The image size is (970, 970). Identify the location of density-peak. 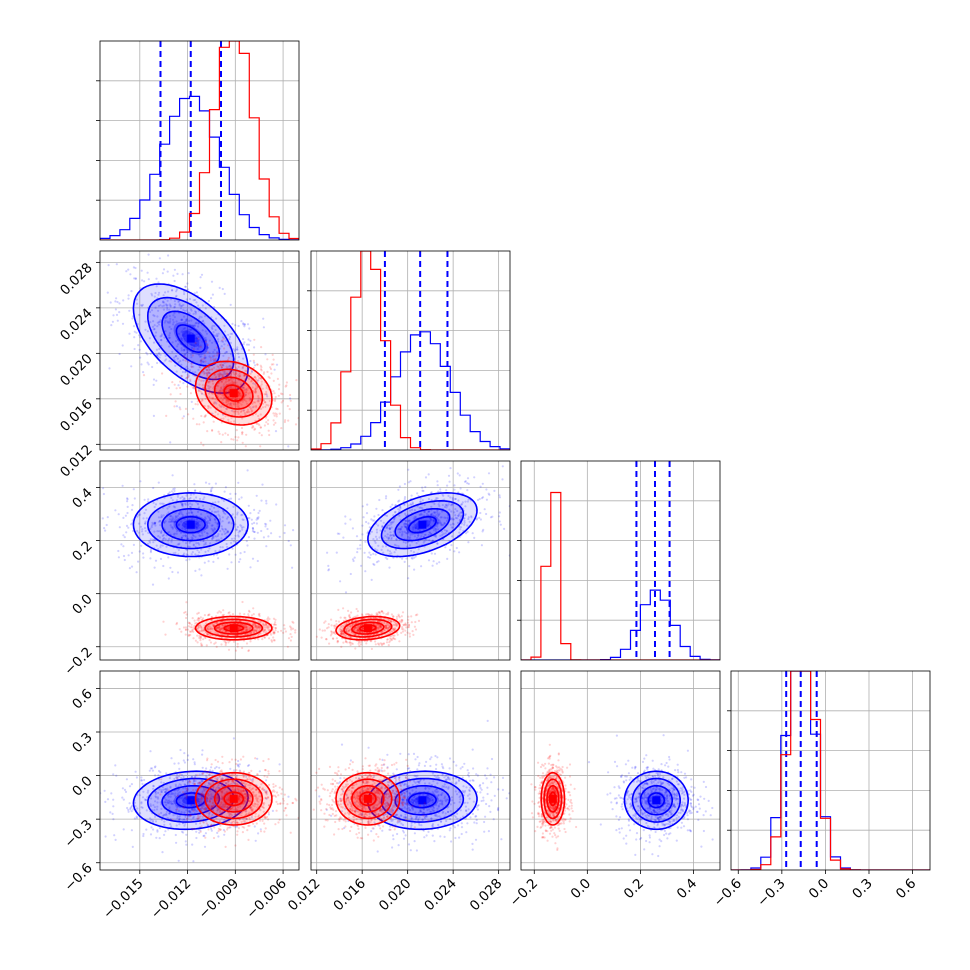
(367, 628).